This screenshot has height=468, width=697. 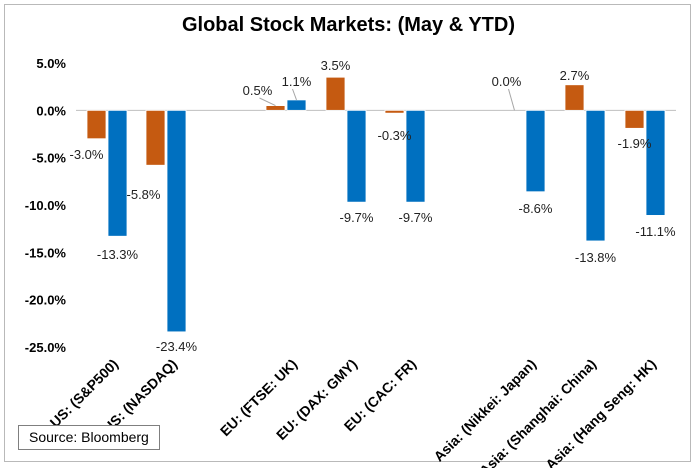 What do you see at coordinates (575, 75) in the screenshot?
I see `data-label-may: 2.7%` at bounding box center [575, 75].